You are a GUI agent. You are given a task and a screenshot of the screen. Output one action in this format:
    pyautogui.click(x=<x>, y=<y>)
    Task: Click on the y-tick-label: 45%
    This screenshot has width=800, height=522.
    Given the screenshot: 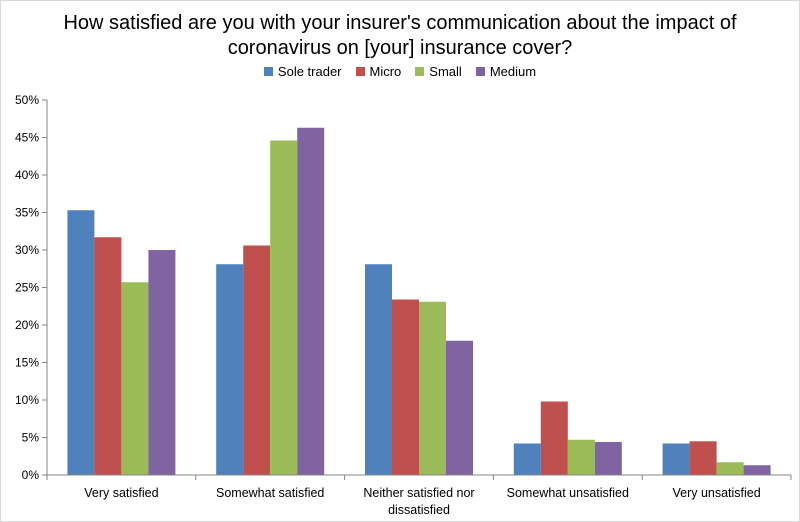 What is the action you would take?
    pyautogui.click(x=27, y=138)
    